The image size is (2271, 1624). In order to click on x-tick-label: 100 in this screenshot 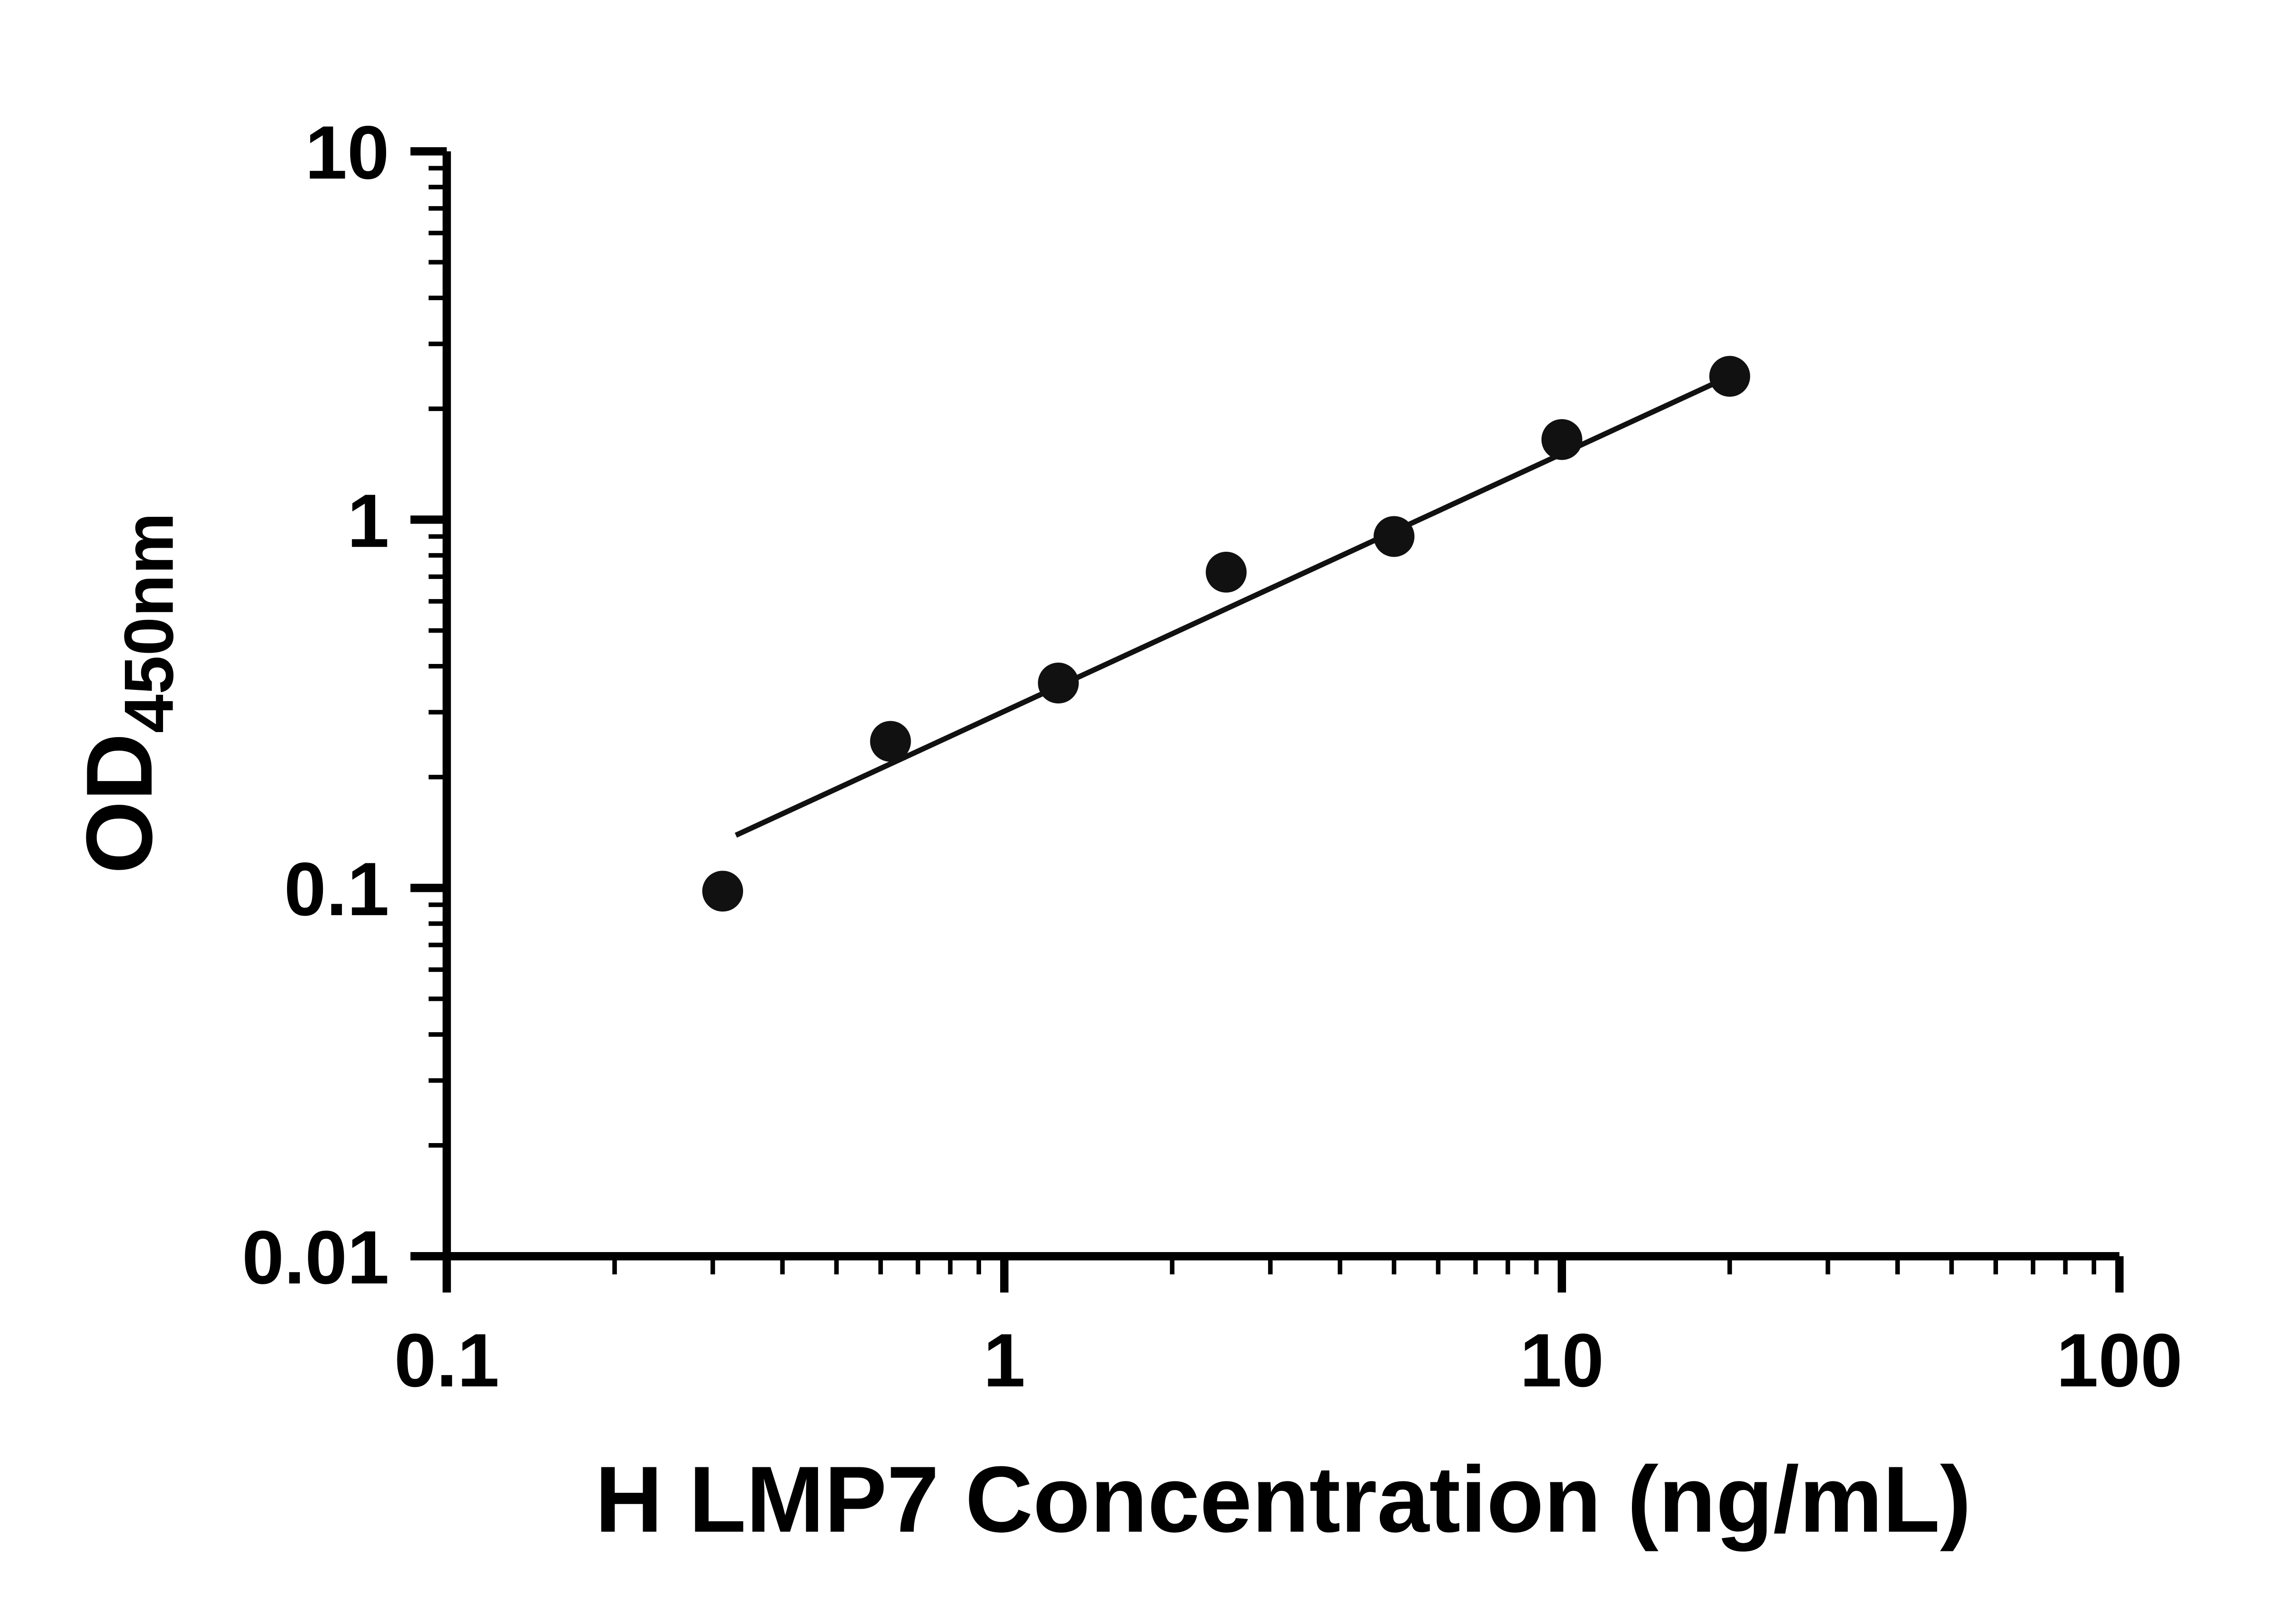, I will do `click(2119, 1360)`.